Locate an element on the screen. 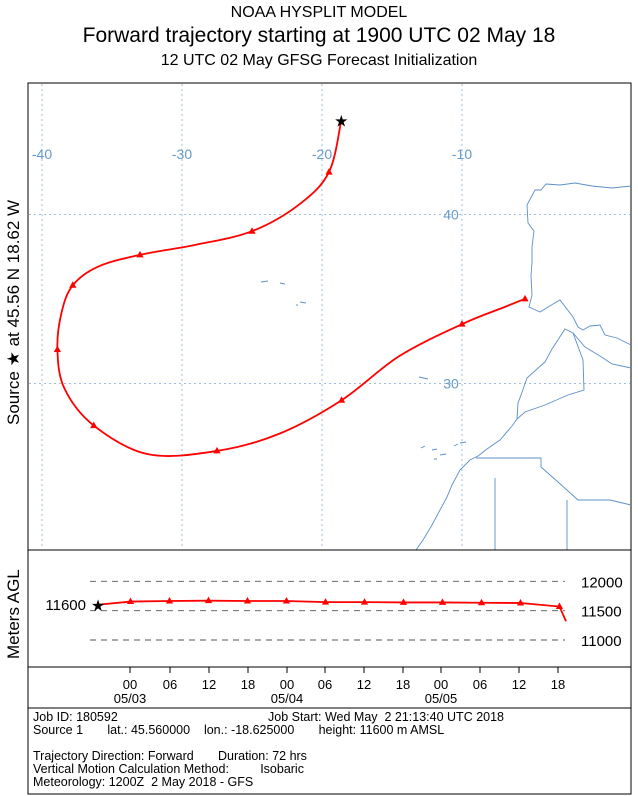 The image size is (638, 796). source-label: Source ★ at 45.56 N 18.62 W is located at coordinates (13, 312).